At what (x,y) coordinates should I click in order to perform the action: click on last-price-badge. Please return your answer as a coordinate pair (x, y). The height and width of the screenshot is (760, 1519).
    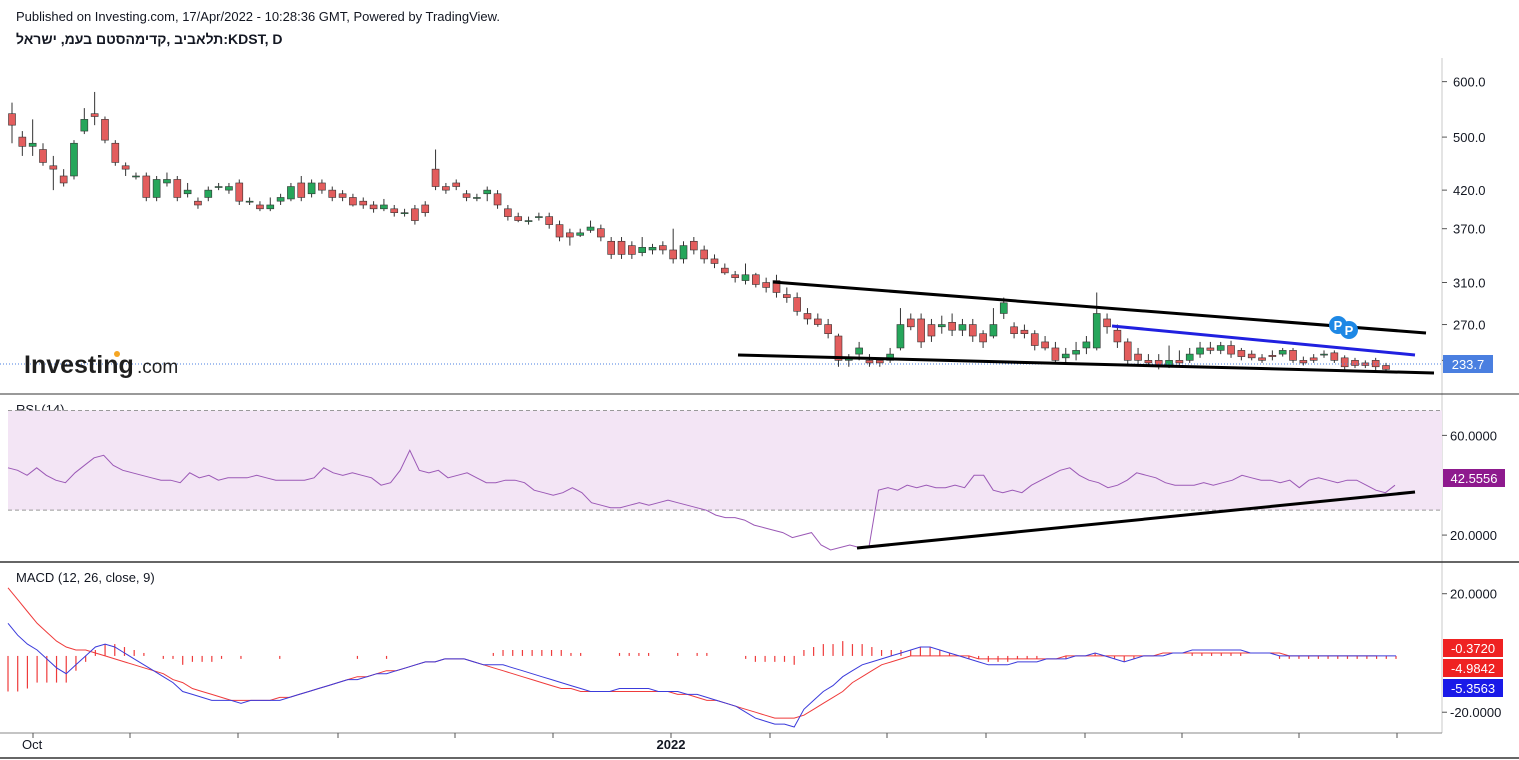
    Looking at the image, I should click on (1468, 364).